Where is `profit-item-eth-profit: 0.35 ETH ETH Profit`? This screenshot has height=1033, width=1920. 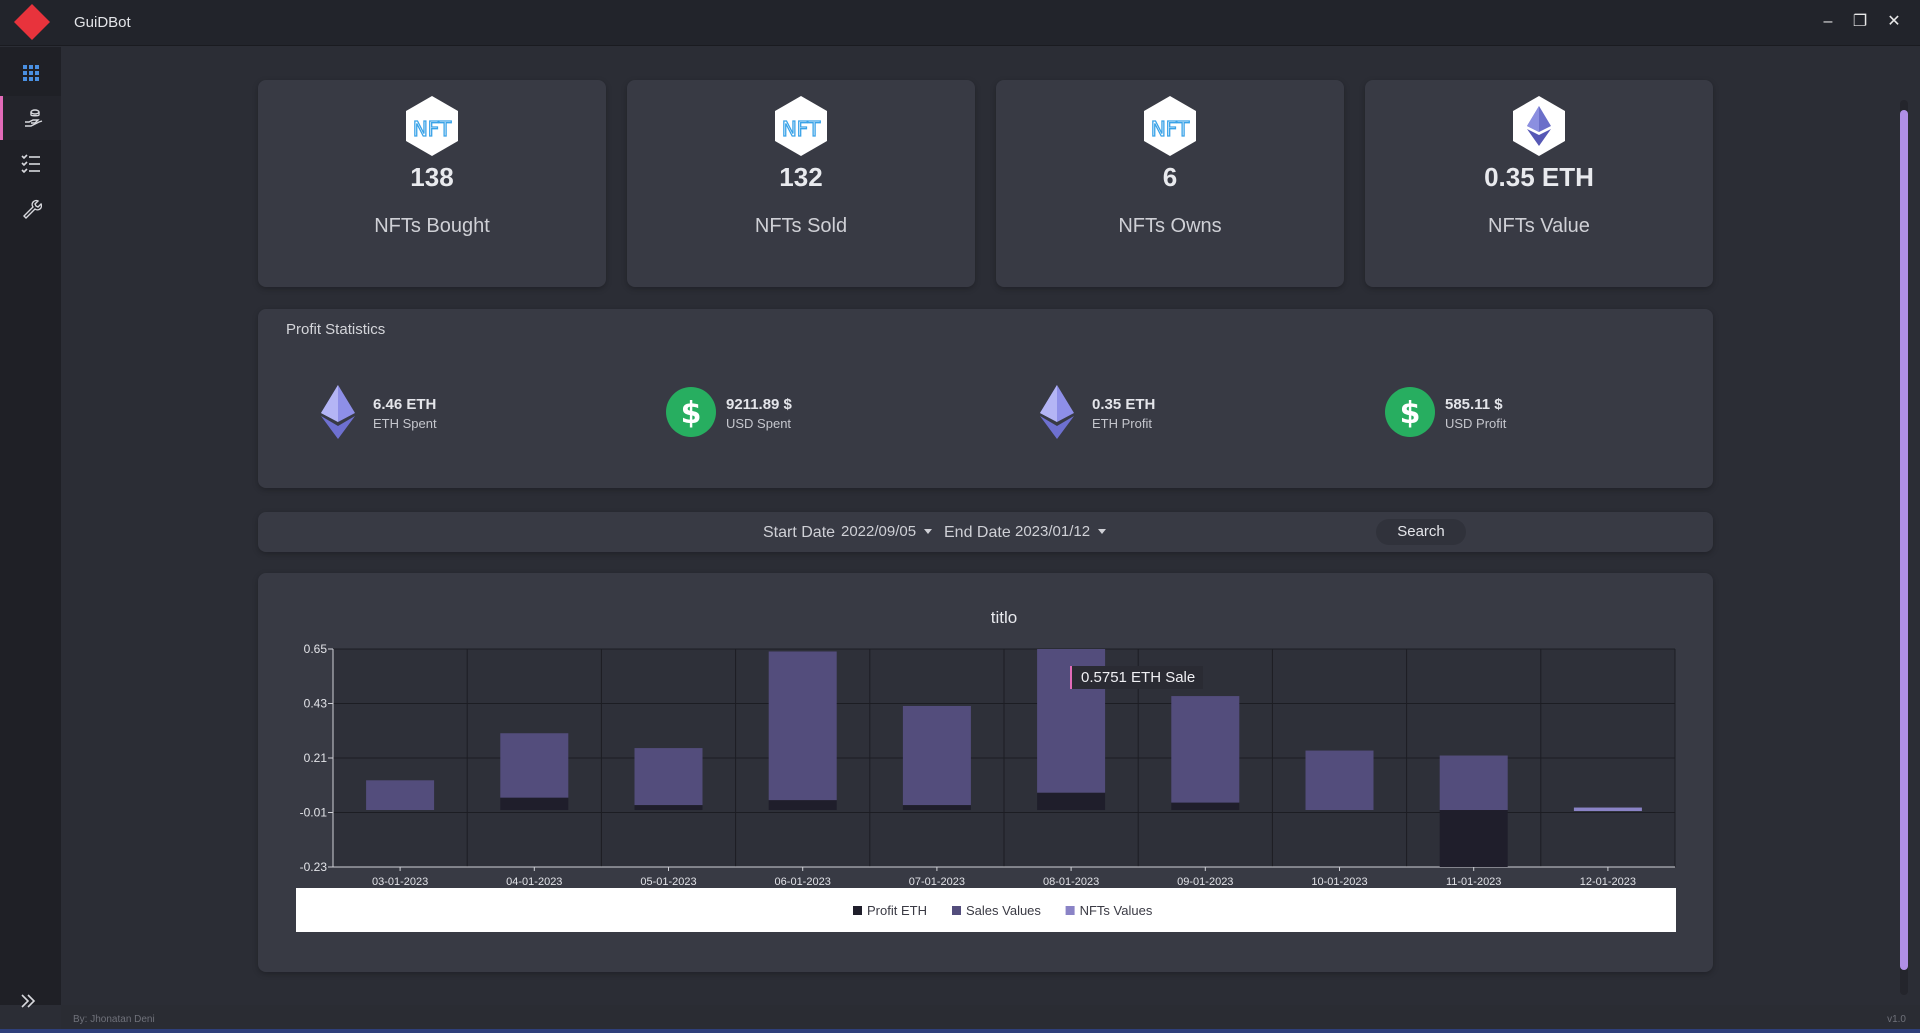
profit-item-eth-profit: 0.35 ETH ETH Profit is located at coordinates (1182, 412).